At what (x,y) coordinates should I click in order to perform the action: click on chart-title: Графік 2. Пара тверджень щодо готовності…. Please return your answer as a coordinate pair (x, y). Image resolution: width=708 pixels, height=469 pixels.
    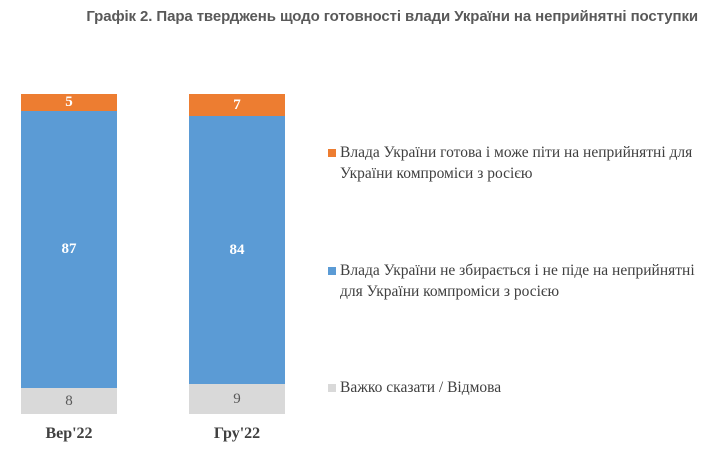
    Looking at the image, I should click on (392, 16).